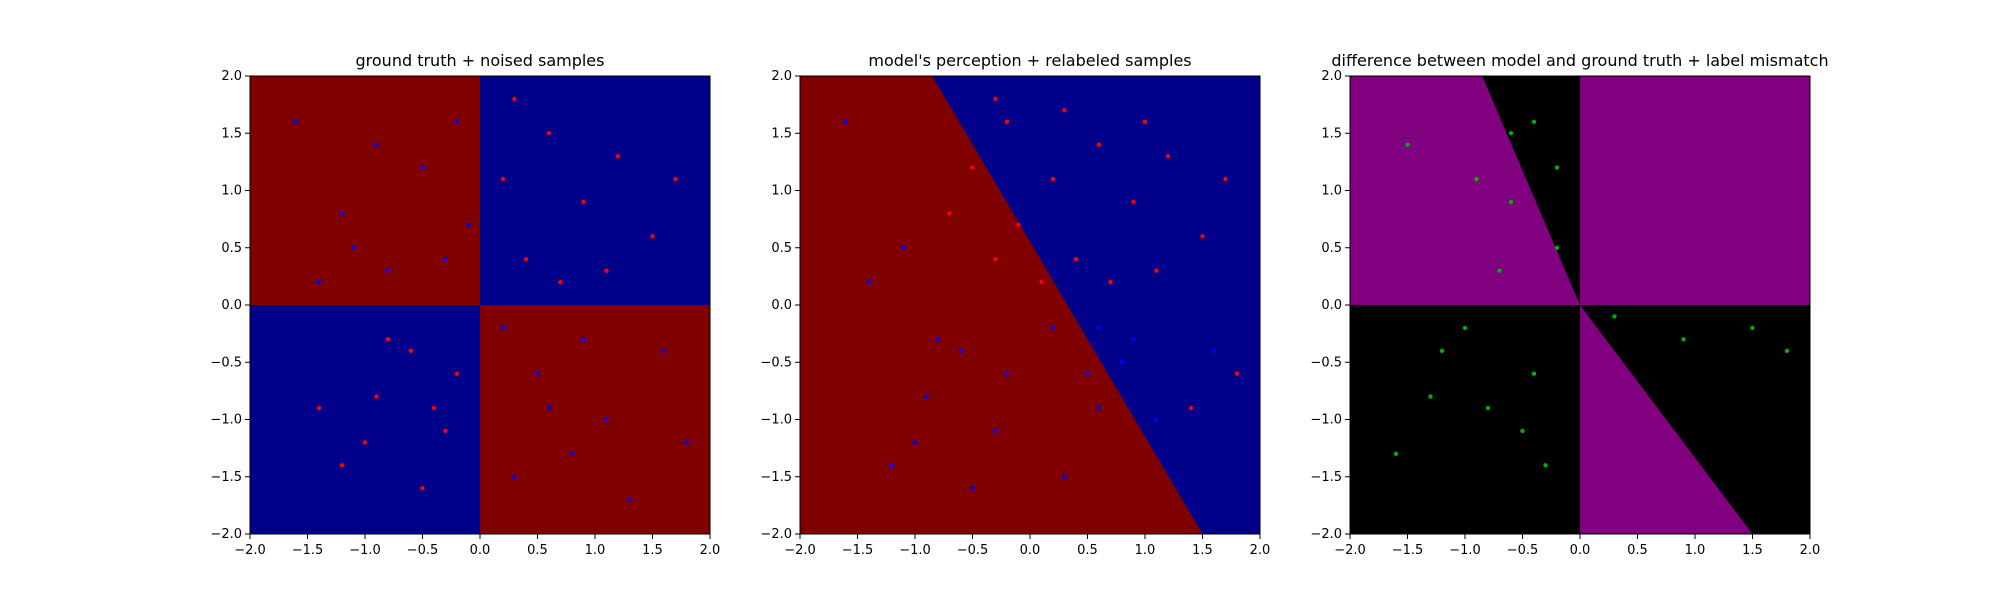  I want to click on x-tick-label: −2.0, so click(250, 550).